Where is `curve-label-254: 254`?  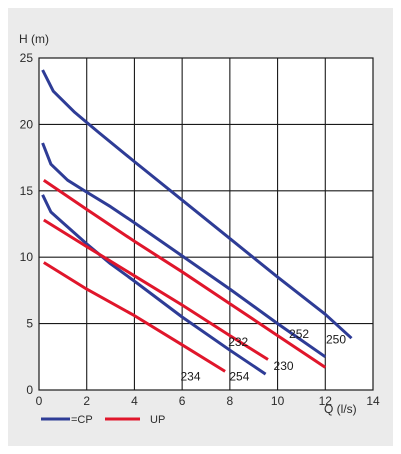
curve-label-254: 254 is located at coordinates (239, 377).